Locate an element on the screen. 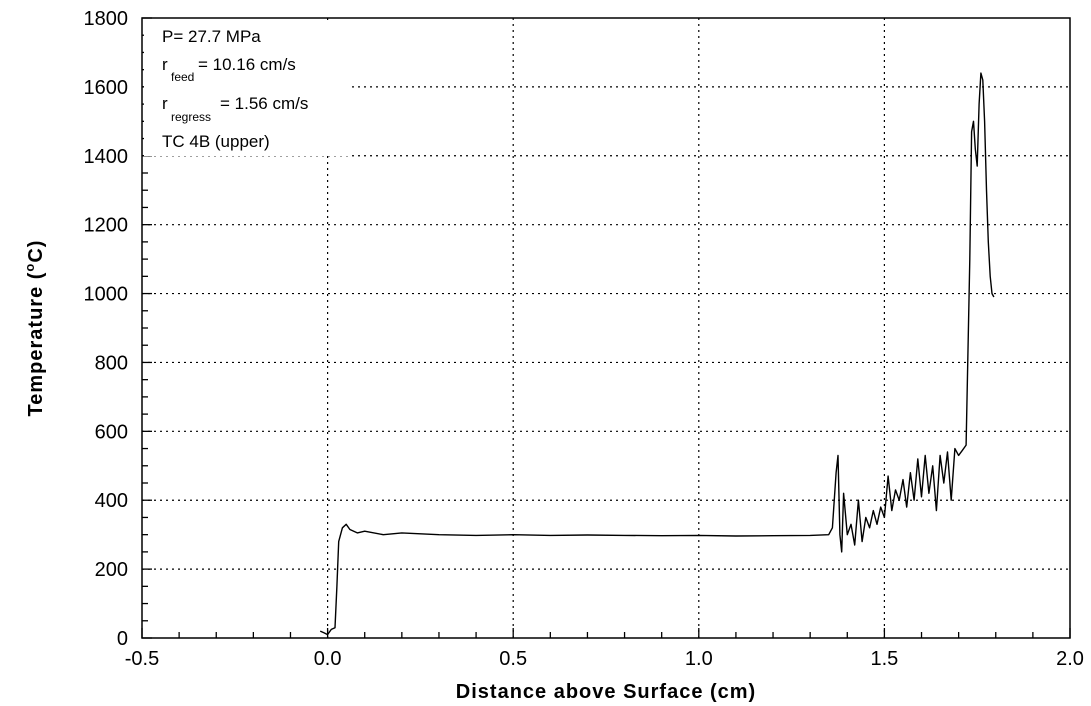 This screenshot has height=706, width=1091. x-axis-title: Distance above Surface (cm) is located at coordinates (606, 692).